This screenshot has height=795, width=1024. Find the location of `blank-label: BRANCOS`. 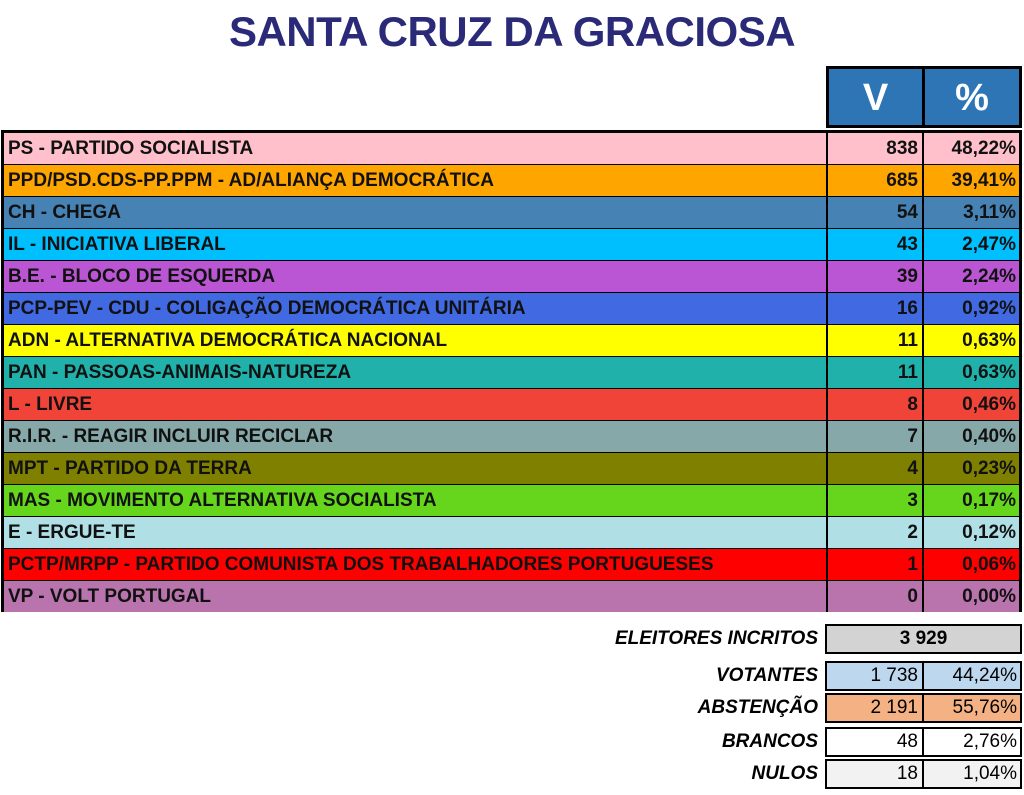

blank-label: BRANCOS is located at coordinates (769, 741).